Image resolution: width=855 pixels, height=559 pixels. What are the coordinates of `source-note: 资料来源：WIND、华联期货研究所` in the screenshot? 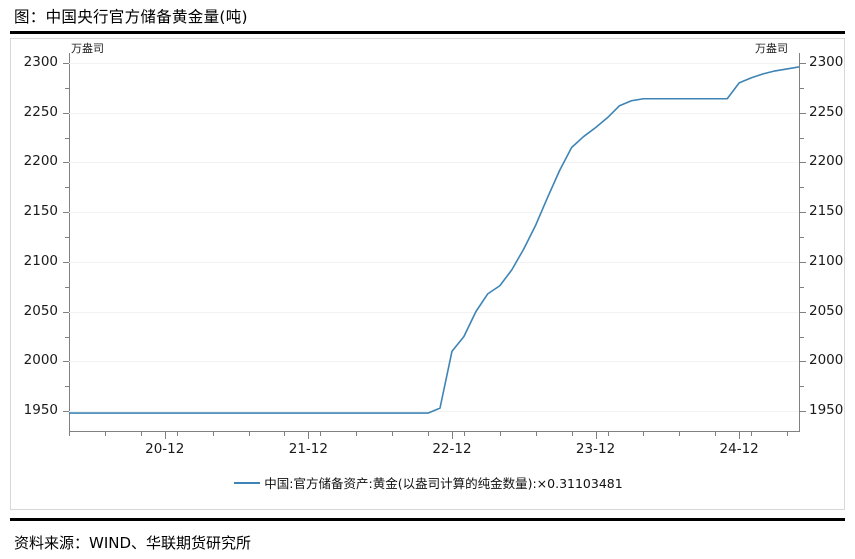 It's located at (133, 543).